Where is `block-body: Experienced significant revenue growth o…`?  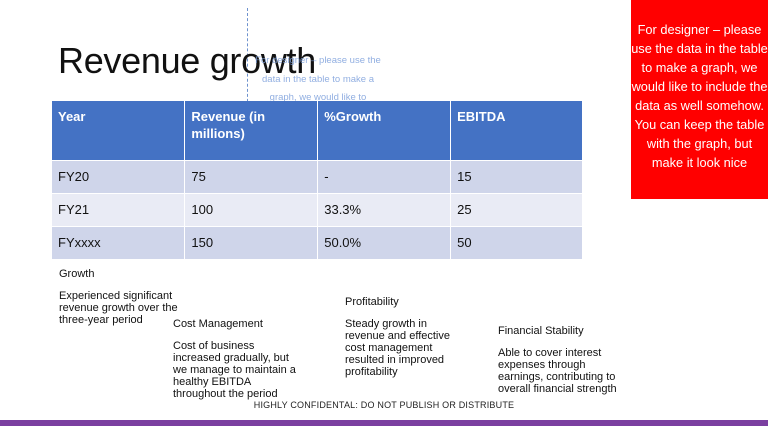 block-body: Experienced significant revenue growth o… is located at coordinates (118, 308).